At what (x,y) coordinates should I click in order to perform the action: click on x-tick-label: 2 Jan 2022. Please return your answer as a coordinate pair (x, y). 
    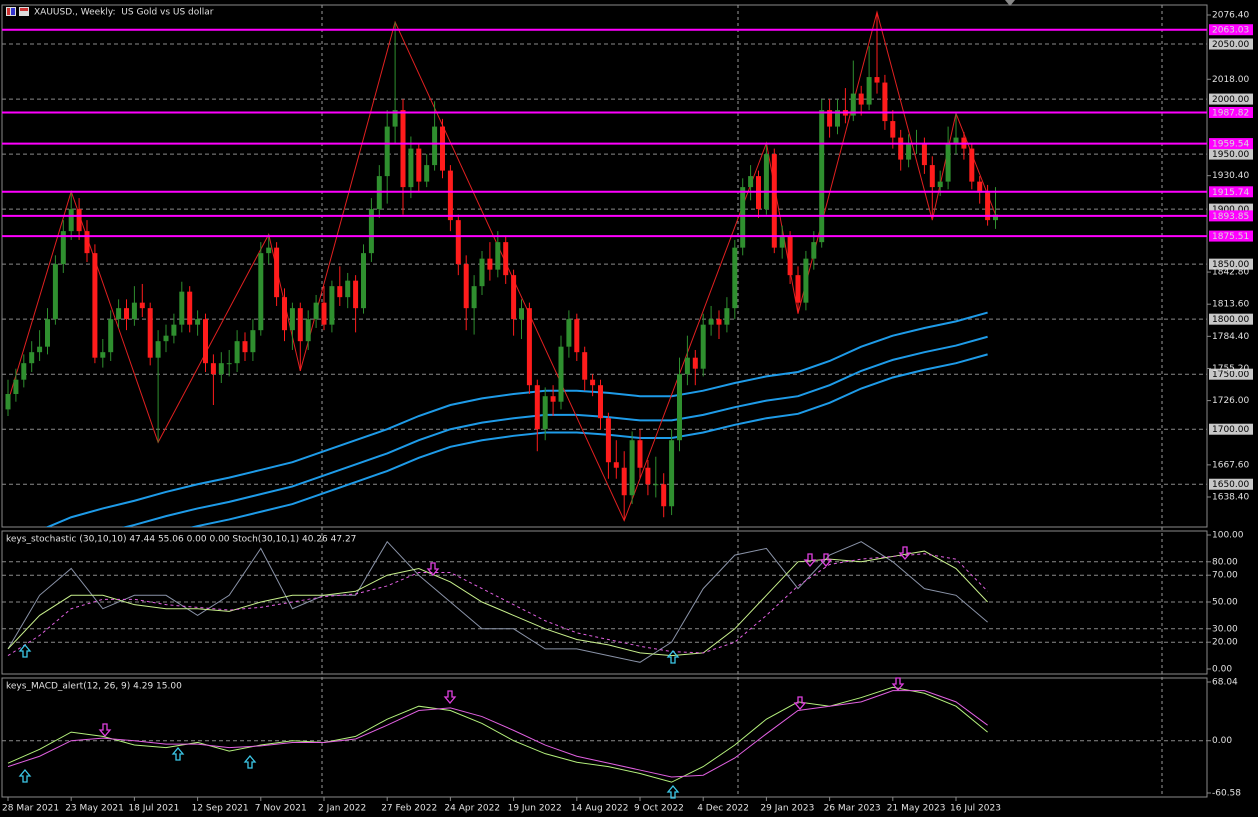
    Looking at the image, I should click on (342, 809).